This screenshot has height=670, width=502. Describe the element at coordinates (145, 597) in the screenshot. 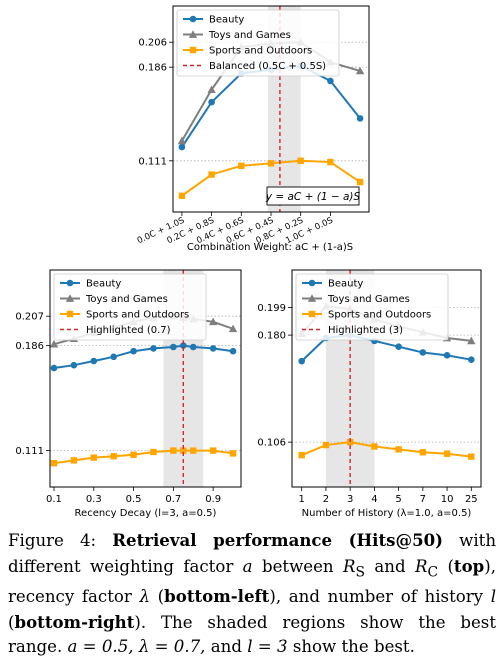

I see `caption-math: λ` at that location.